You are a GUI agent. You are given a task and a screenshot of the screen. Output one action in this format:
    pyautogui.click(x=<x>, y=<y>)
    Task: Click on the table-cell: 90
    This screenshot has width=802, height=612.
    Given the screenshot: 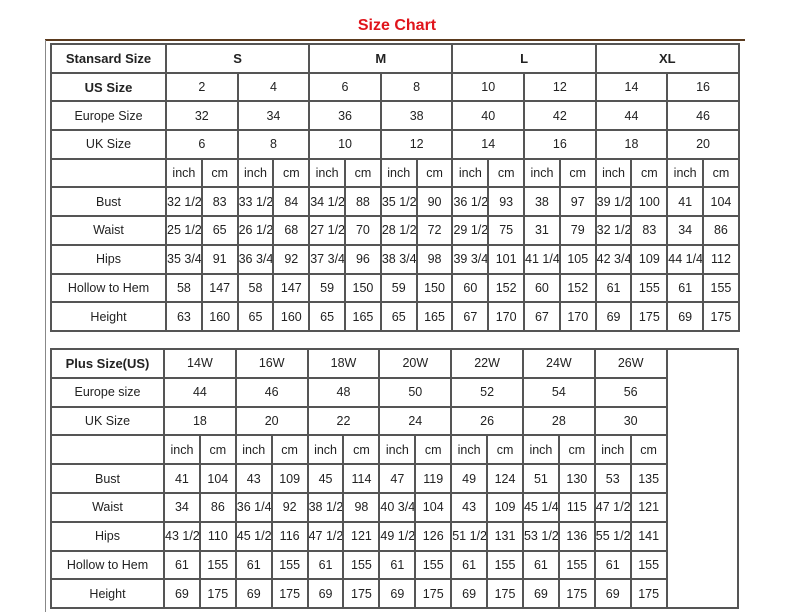 What is the action you would take?
    pyautogui.click(x=434, y=202)
    